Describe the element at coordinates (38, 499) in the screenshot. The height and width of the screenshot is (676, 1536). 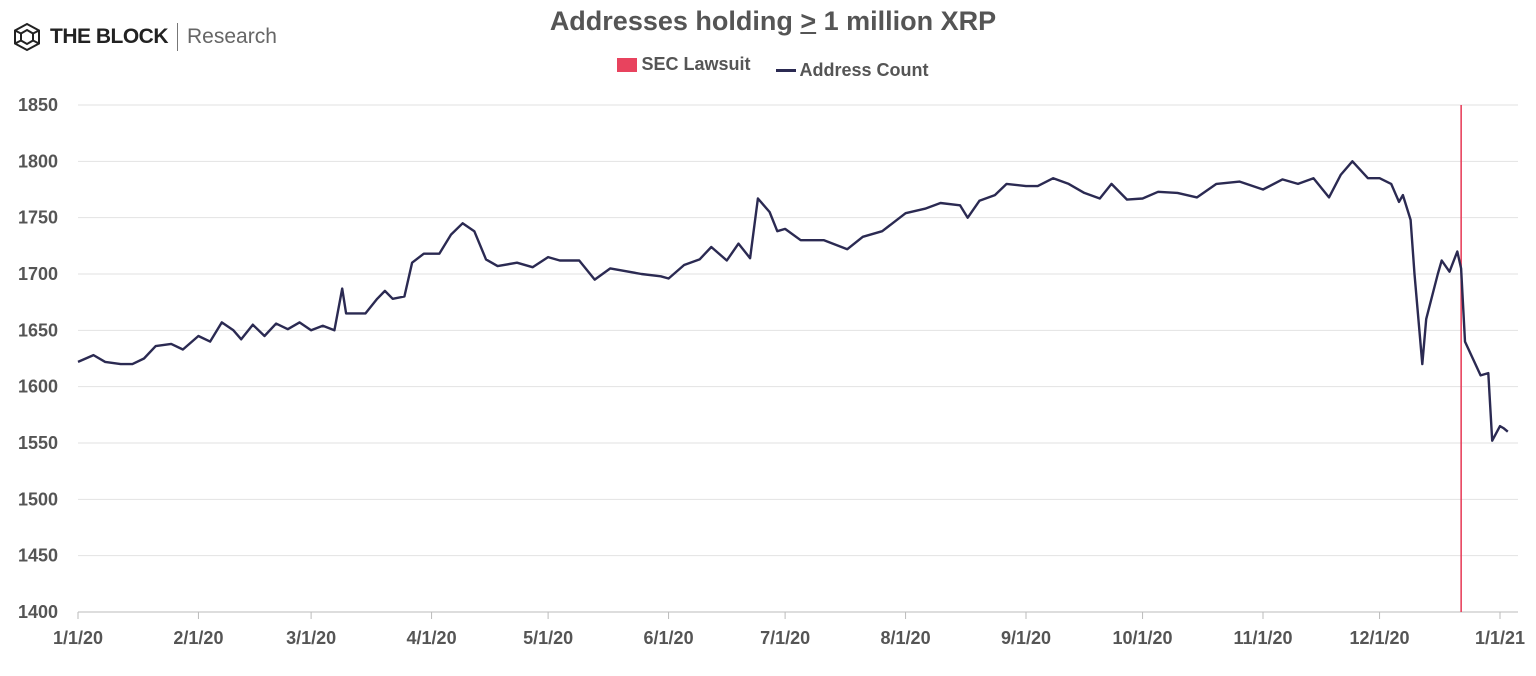
I see `y-tick-label: 1500` at that location.